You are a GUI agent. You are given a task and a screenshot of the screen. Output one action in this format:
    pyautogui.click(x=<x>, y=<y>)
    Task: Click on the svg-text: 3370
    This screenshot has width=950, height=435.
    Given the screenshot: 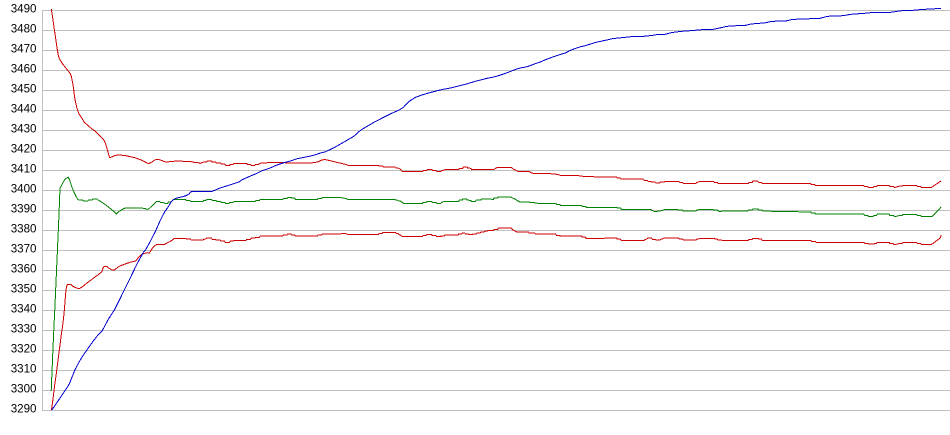 What is the action you would take?
    pyautogui.click(x=24, y=249)
    